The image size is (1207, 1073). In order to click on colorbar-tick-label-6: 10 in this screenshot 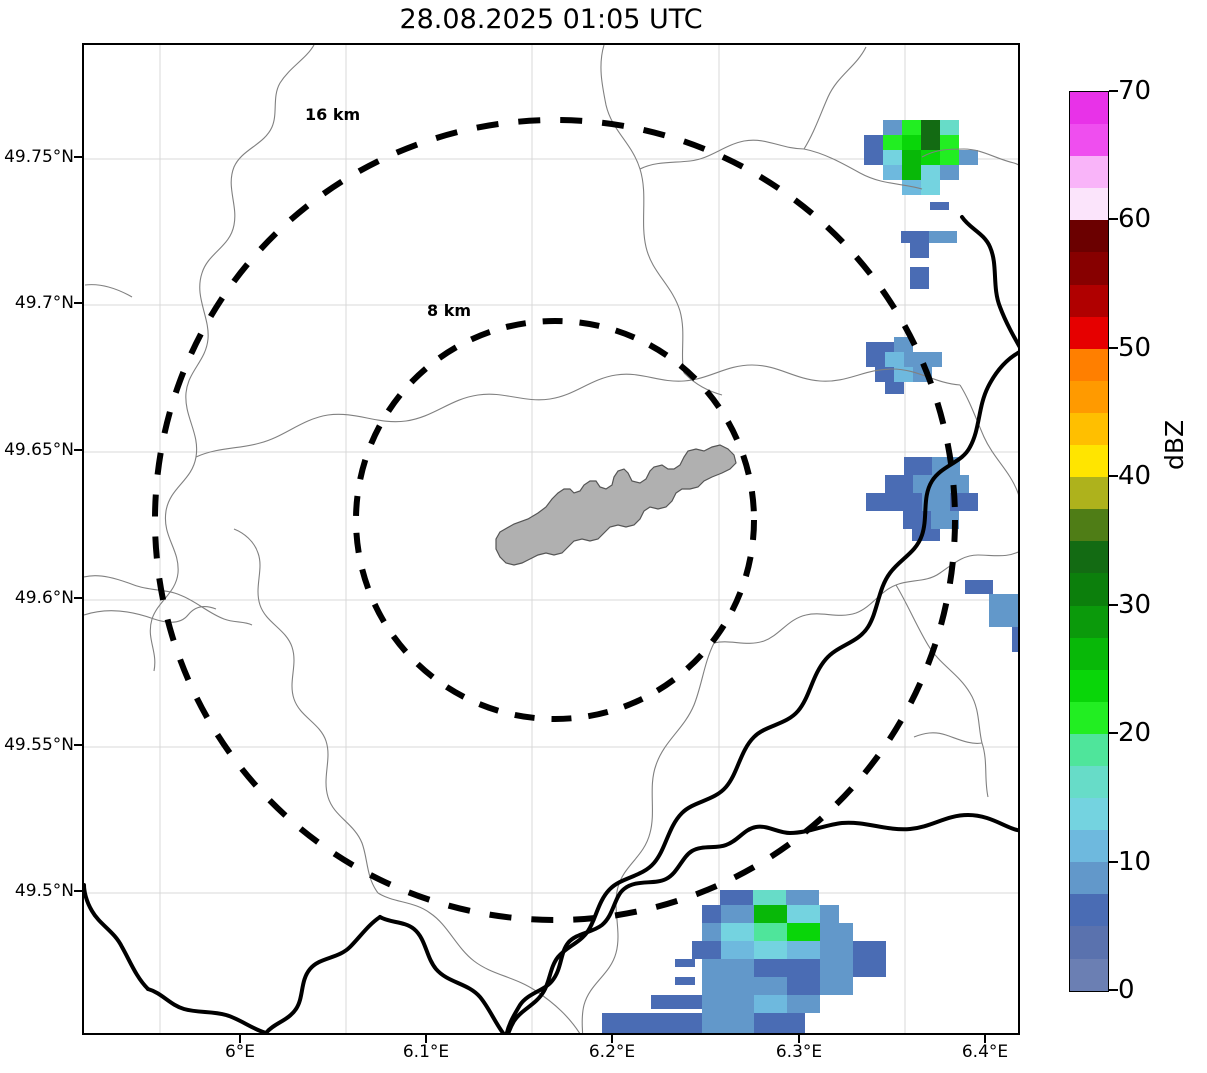, I will do `click(1135, 861)`.